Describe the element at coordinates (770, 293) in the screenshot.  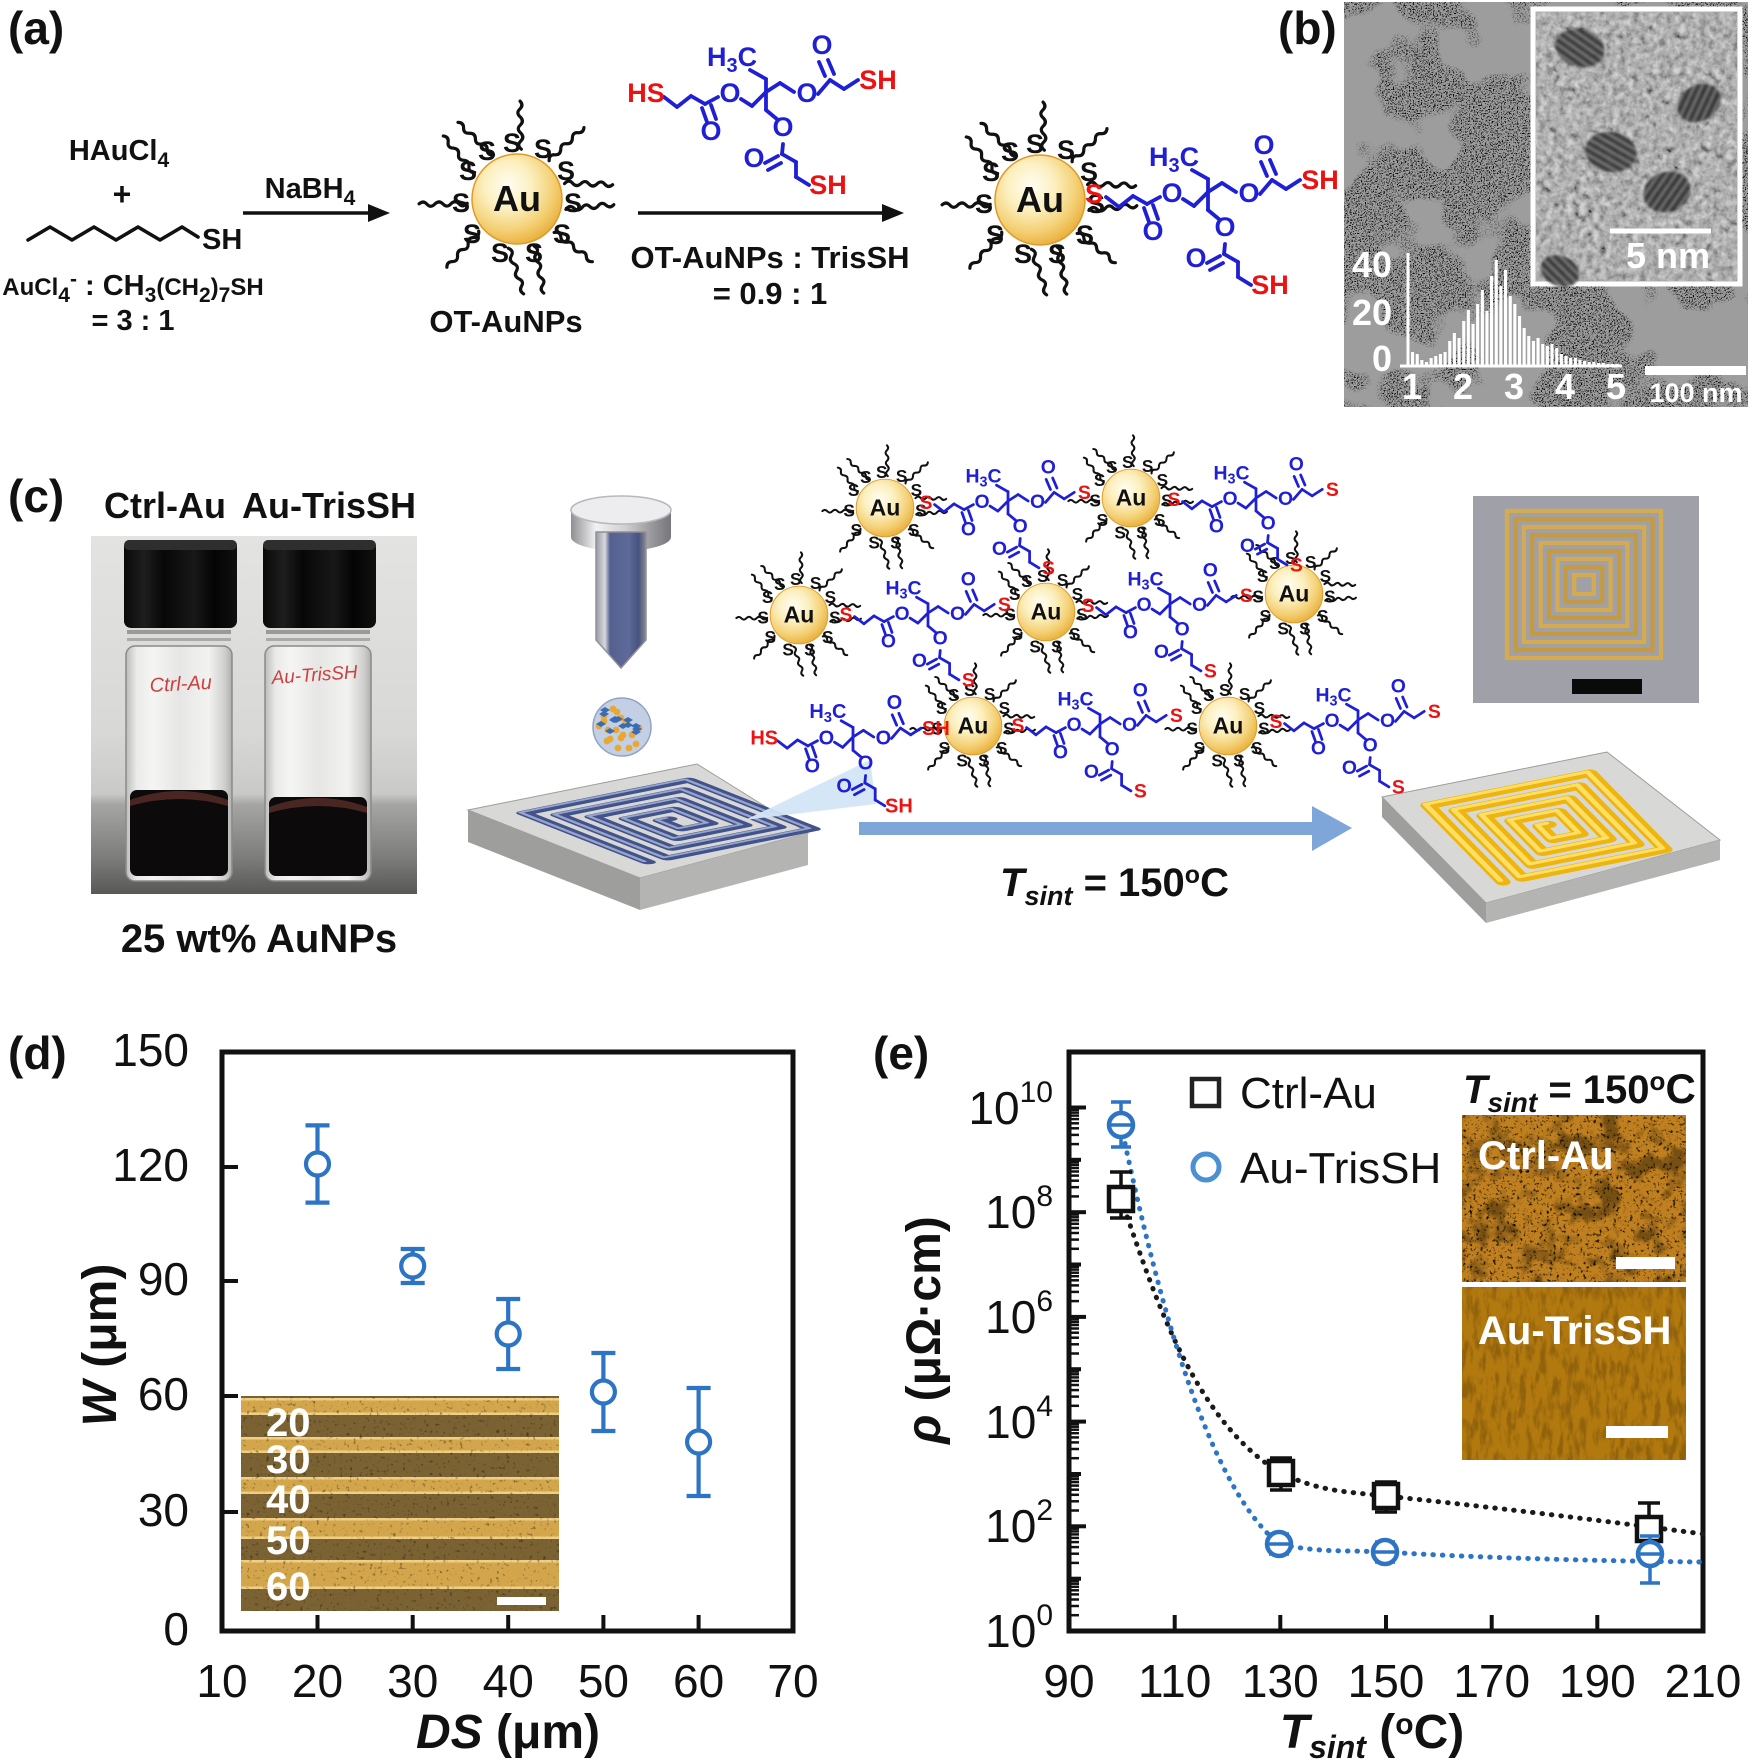
I see `svg-text: = 0.9 : 1` at that location.